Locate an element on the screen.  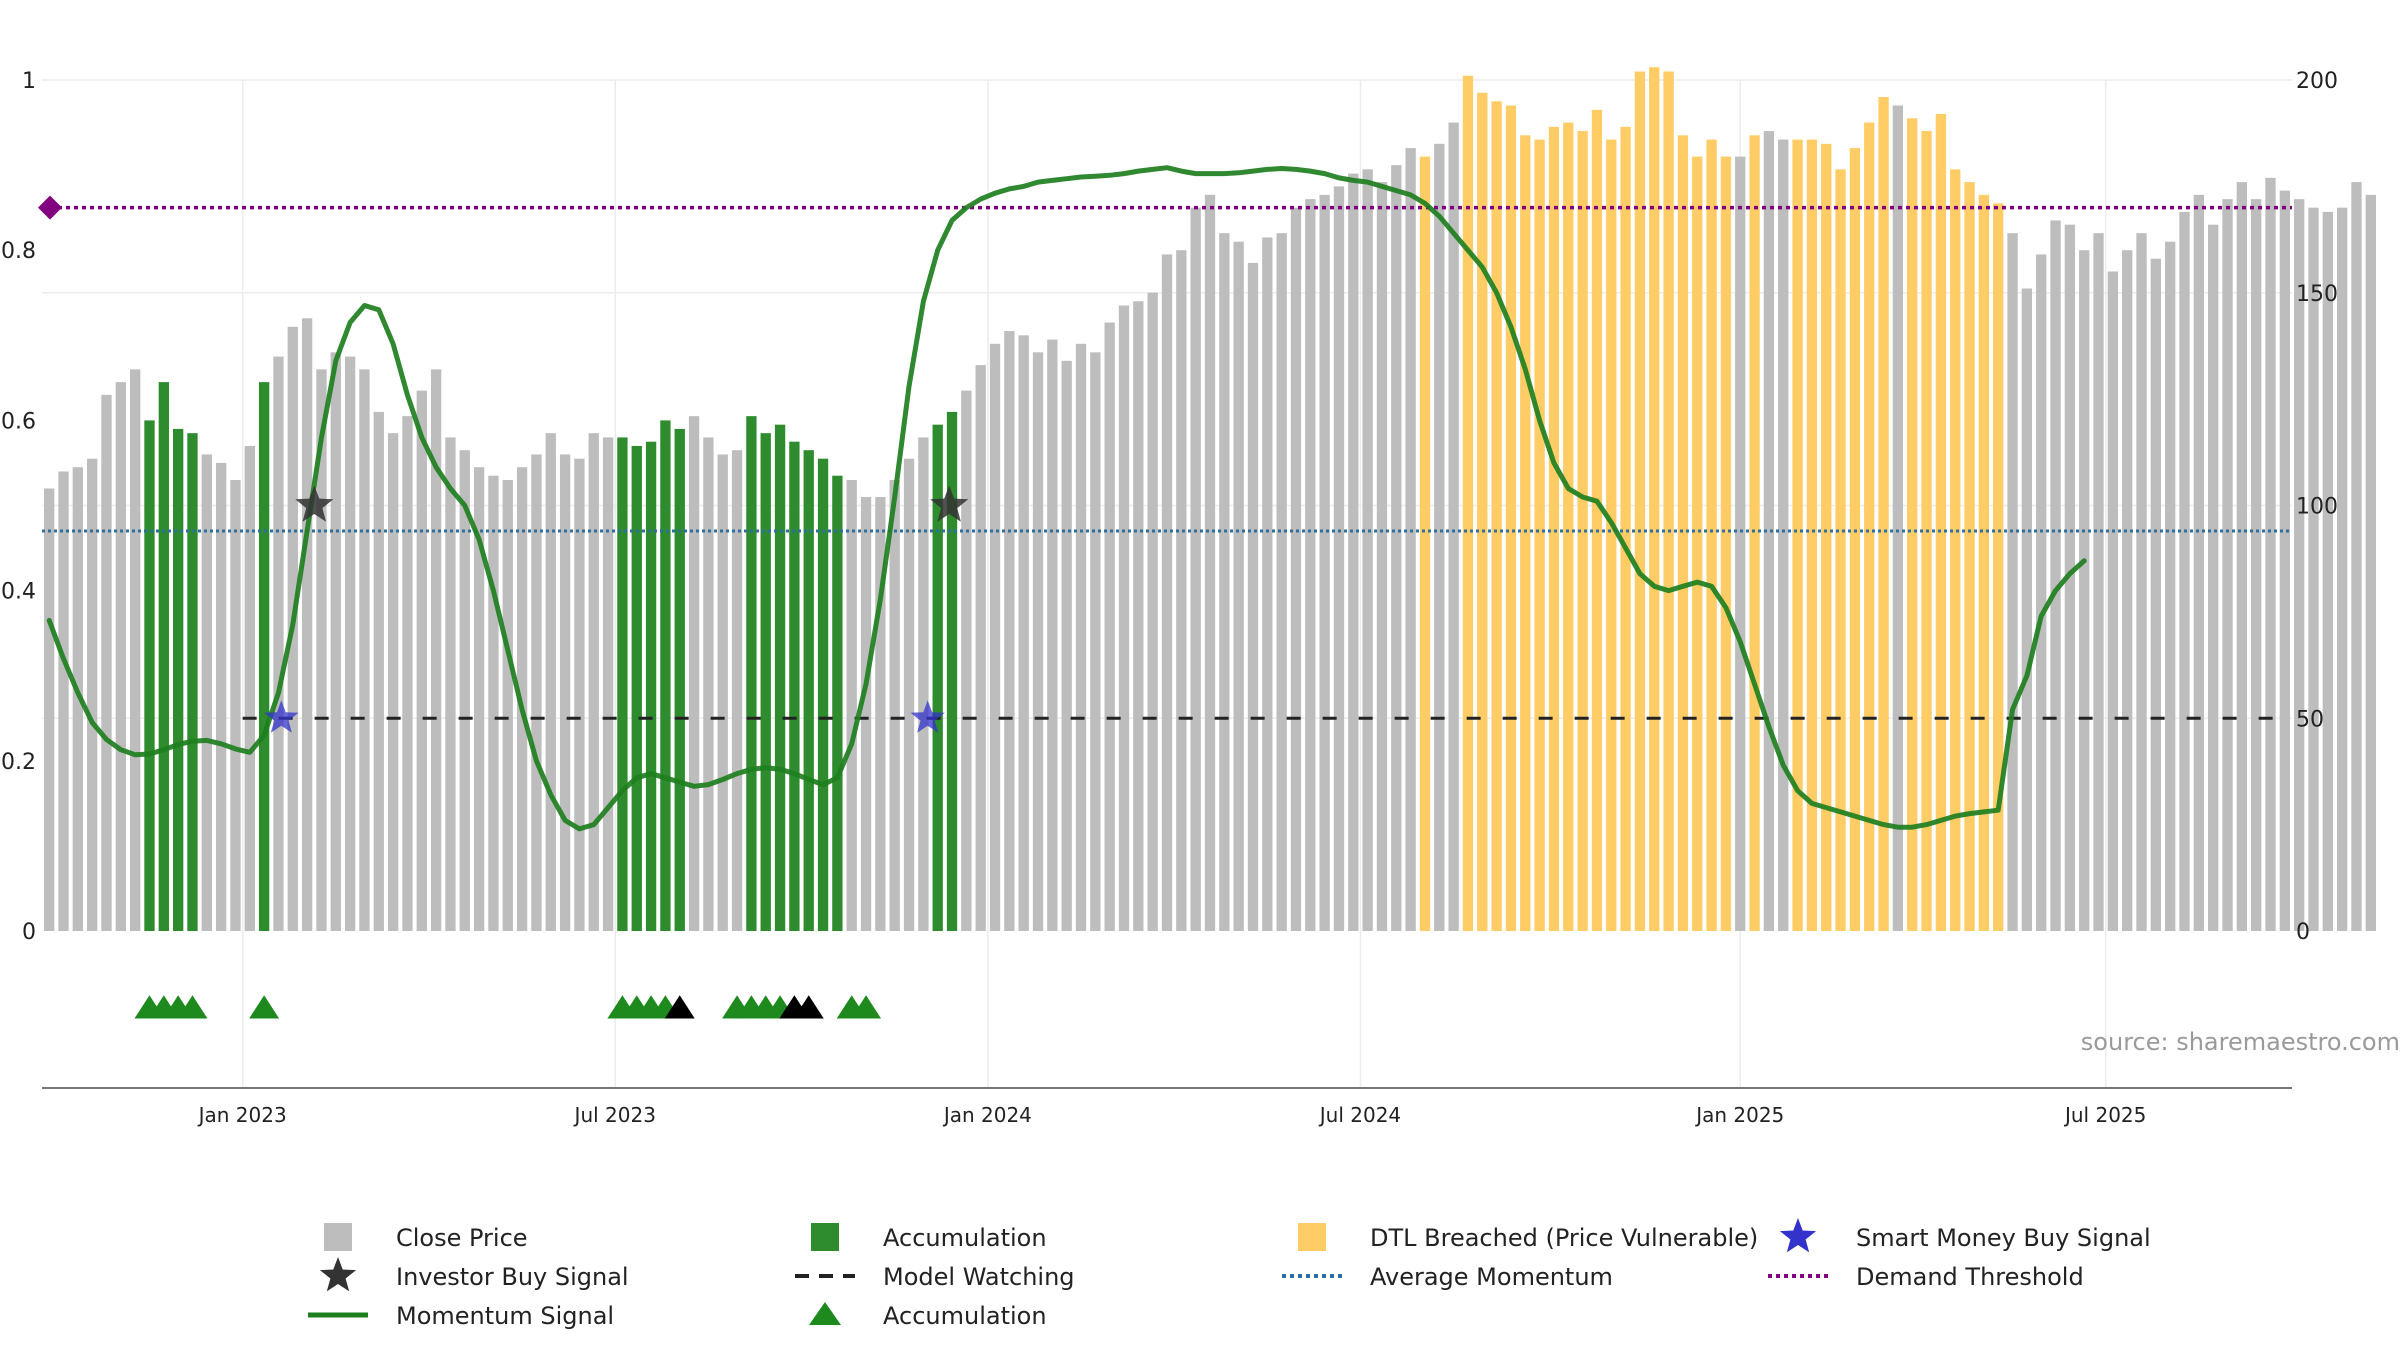
legend-label: Investor Buy Signal is located at coordinates (512, 1277).